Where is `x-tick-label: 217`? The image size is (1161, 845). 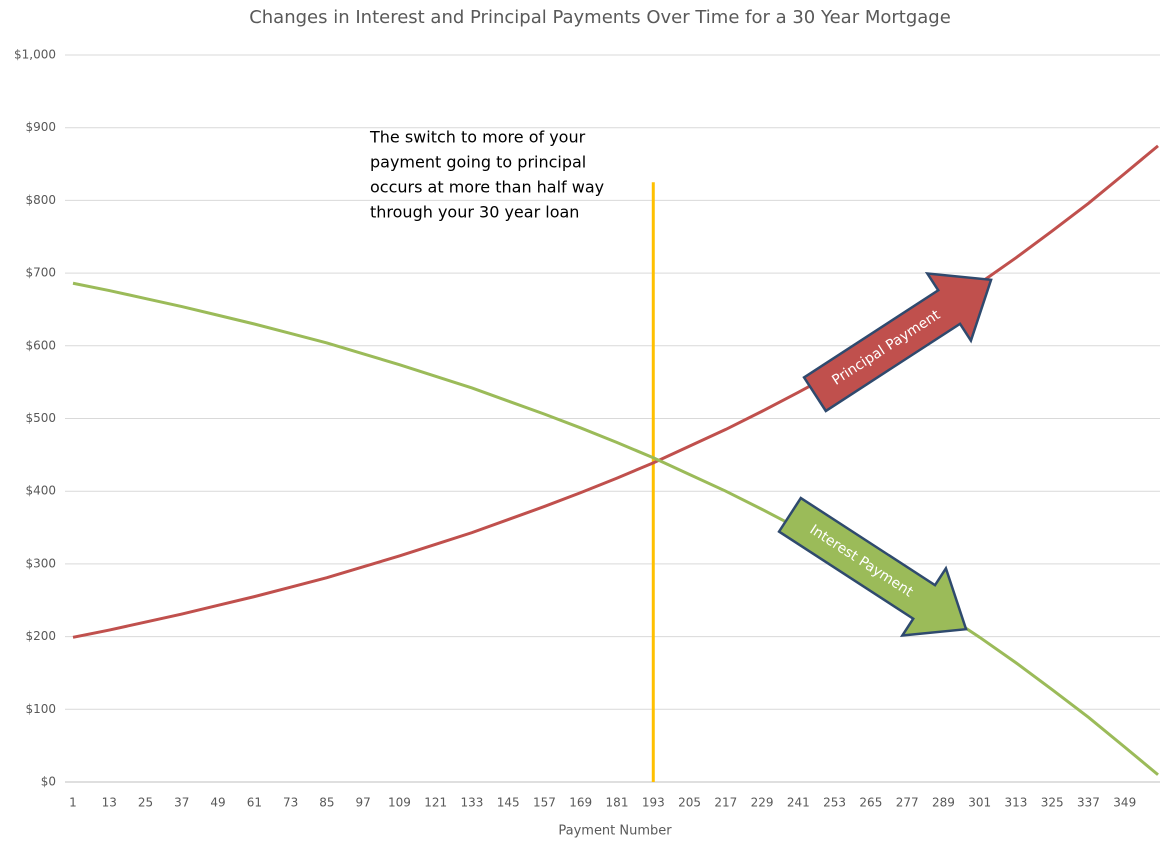 x-tick-label: 217 is located at coordinates (725, 803).